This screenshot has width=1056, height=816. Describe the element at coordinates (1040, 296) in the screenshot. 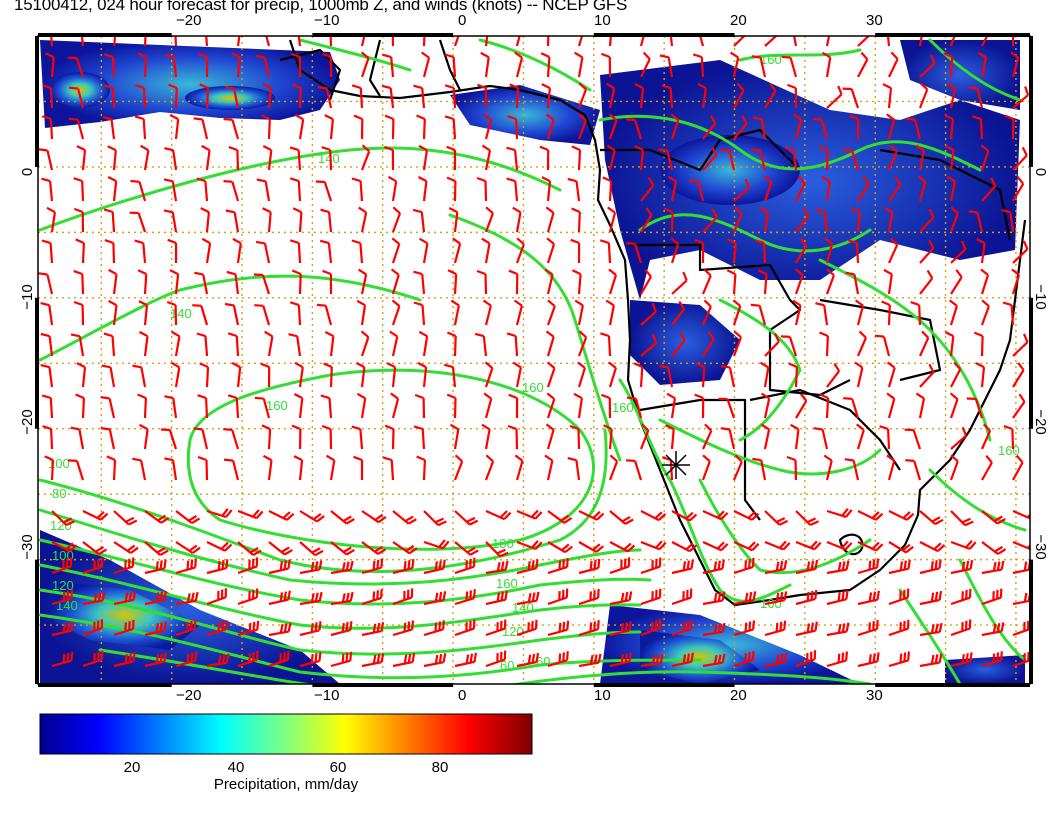

I see `lat-tick-label-right: −10` at that location.